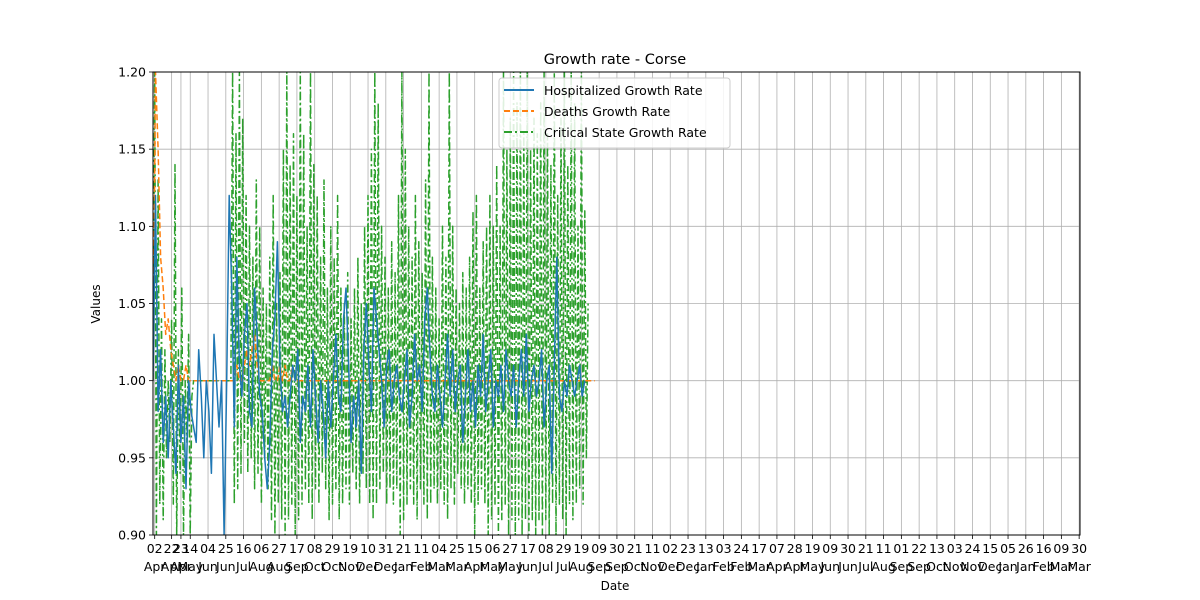 The height and width of the screenshot is (600, 1200). What do you see at coordinates (1008, 548) in the screenshot?
I see `x-tick-day-label: 05` at bounding box center [1008, 548].